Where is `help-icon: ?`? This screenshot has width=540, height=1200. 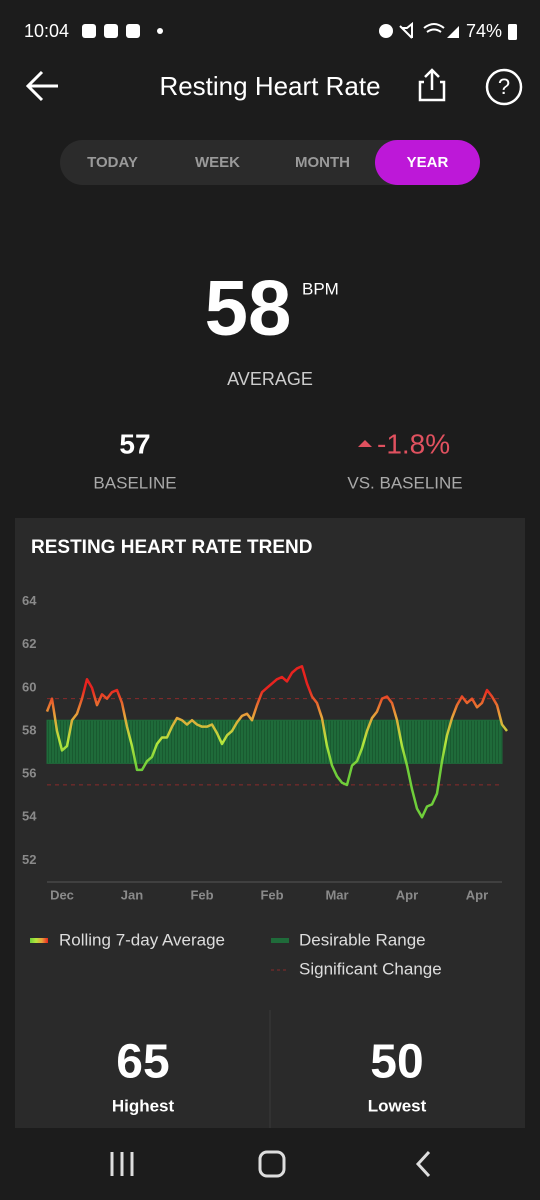
help-icon: ? is located at coordinates (504, 86).